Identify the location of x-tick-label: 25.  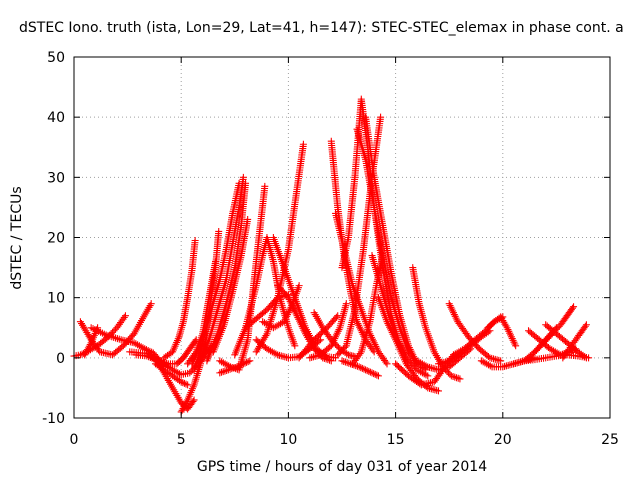
(610, 440).